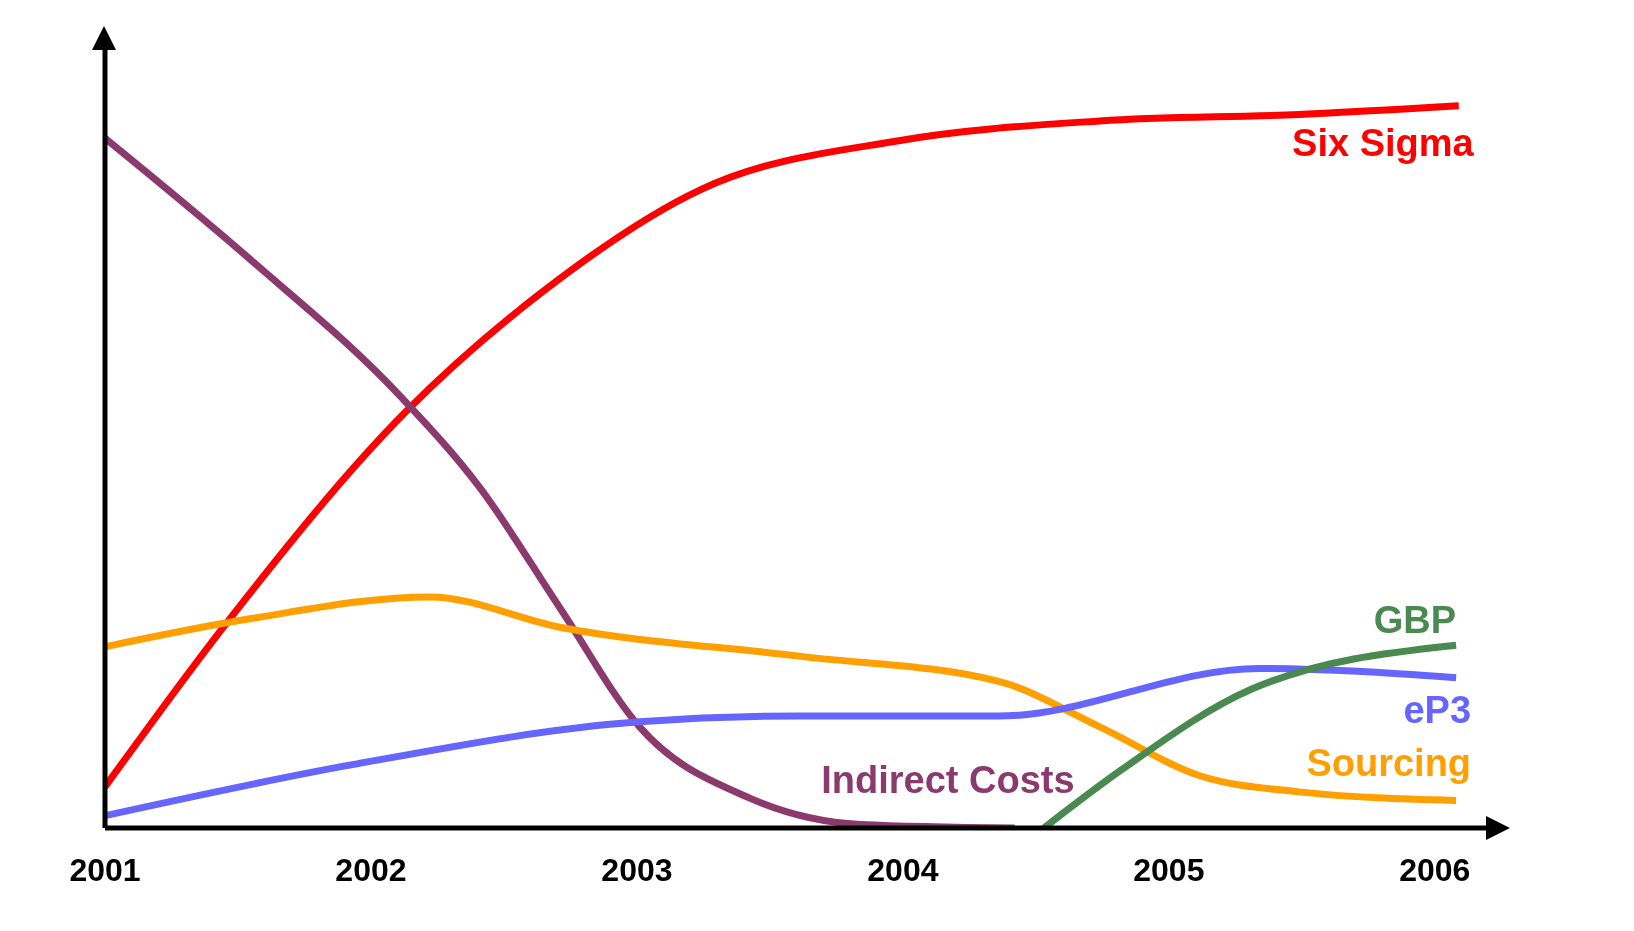  I want to click on series-label: Indirect Costs, so click(948, 780).